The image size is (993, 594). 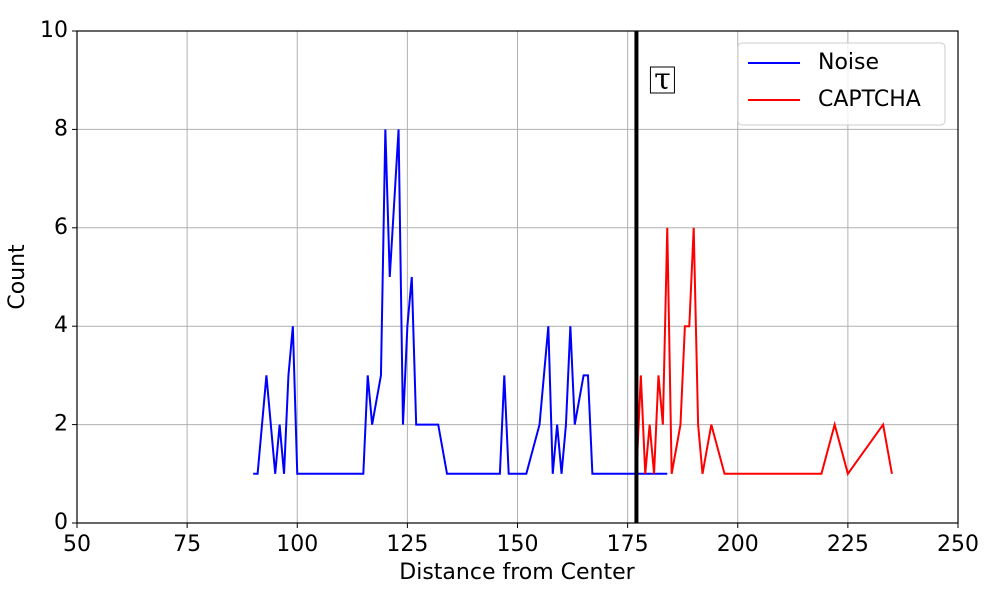 I want to click on y-tick-label: 8, so click(x=61, y=128).